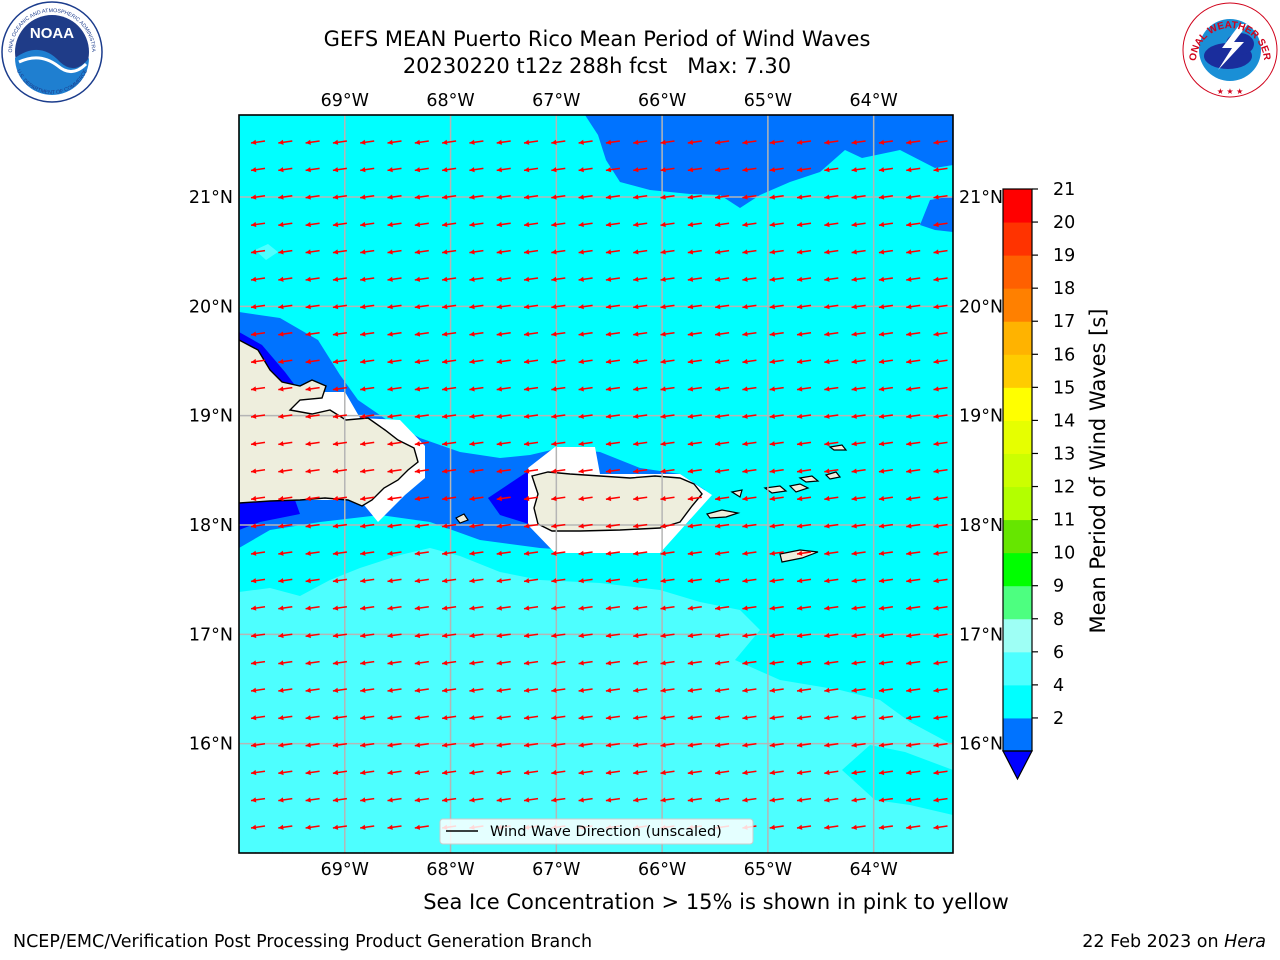  What do you see at coordinates (981, 198) in the screenshot?
I see `lat-label: 21°N` at bounding box center [981, 198].